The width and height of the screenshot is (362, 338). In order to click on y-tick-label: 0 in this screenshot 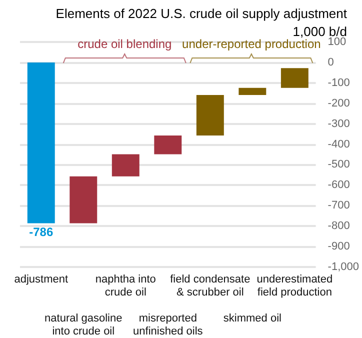, I will do `click(331, 62)`.